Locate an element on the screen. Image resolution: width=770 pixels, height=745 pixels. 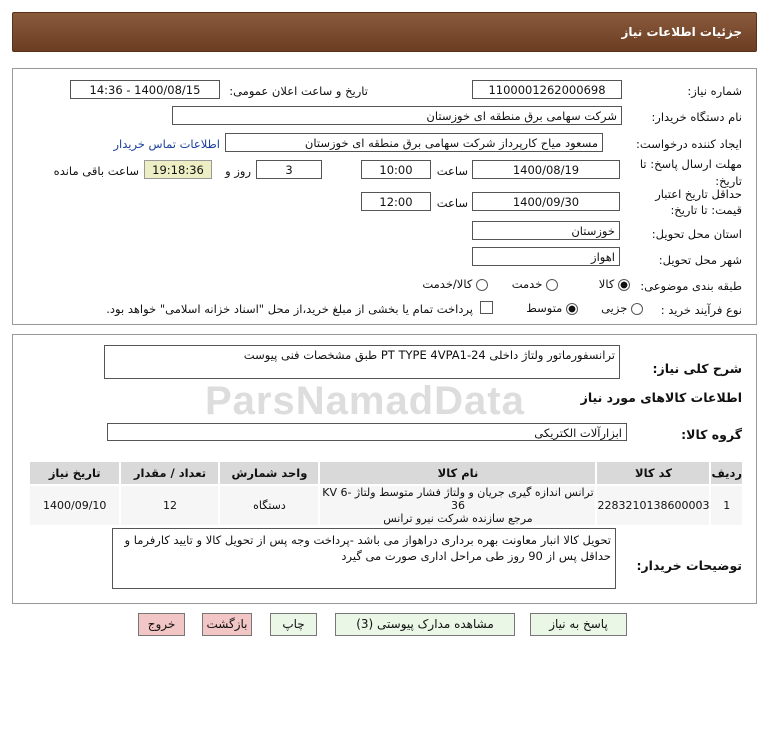
buyer-label: نام دستگاه خریدار: is located at coordinates (696, 117).